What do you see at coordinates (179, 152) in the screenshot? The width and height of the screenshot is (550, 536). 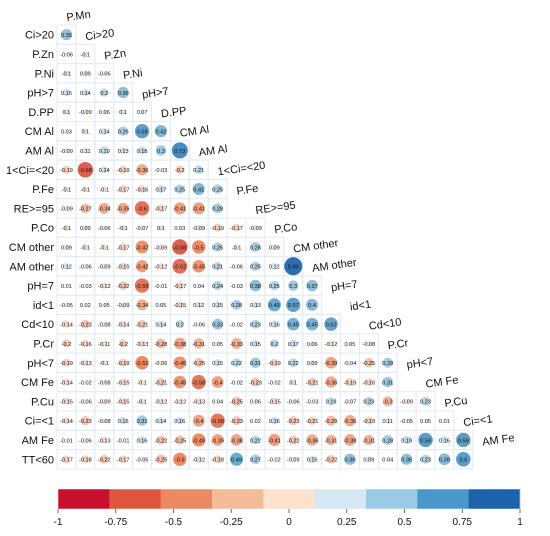 I see `correlation-value: 0.73` at bounding box center [179, 152].